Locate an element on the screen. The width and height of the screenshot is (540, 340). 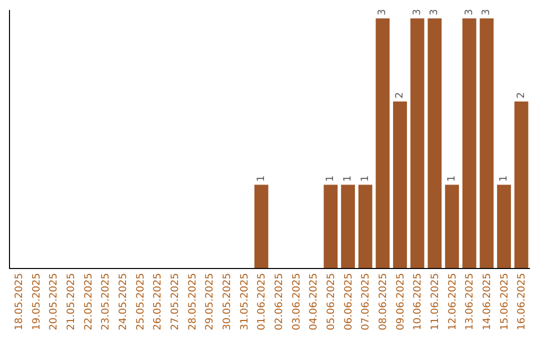
x-tick-label: 08.06.2025 is located at coordinates (383, 301).